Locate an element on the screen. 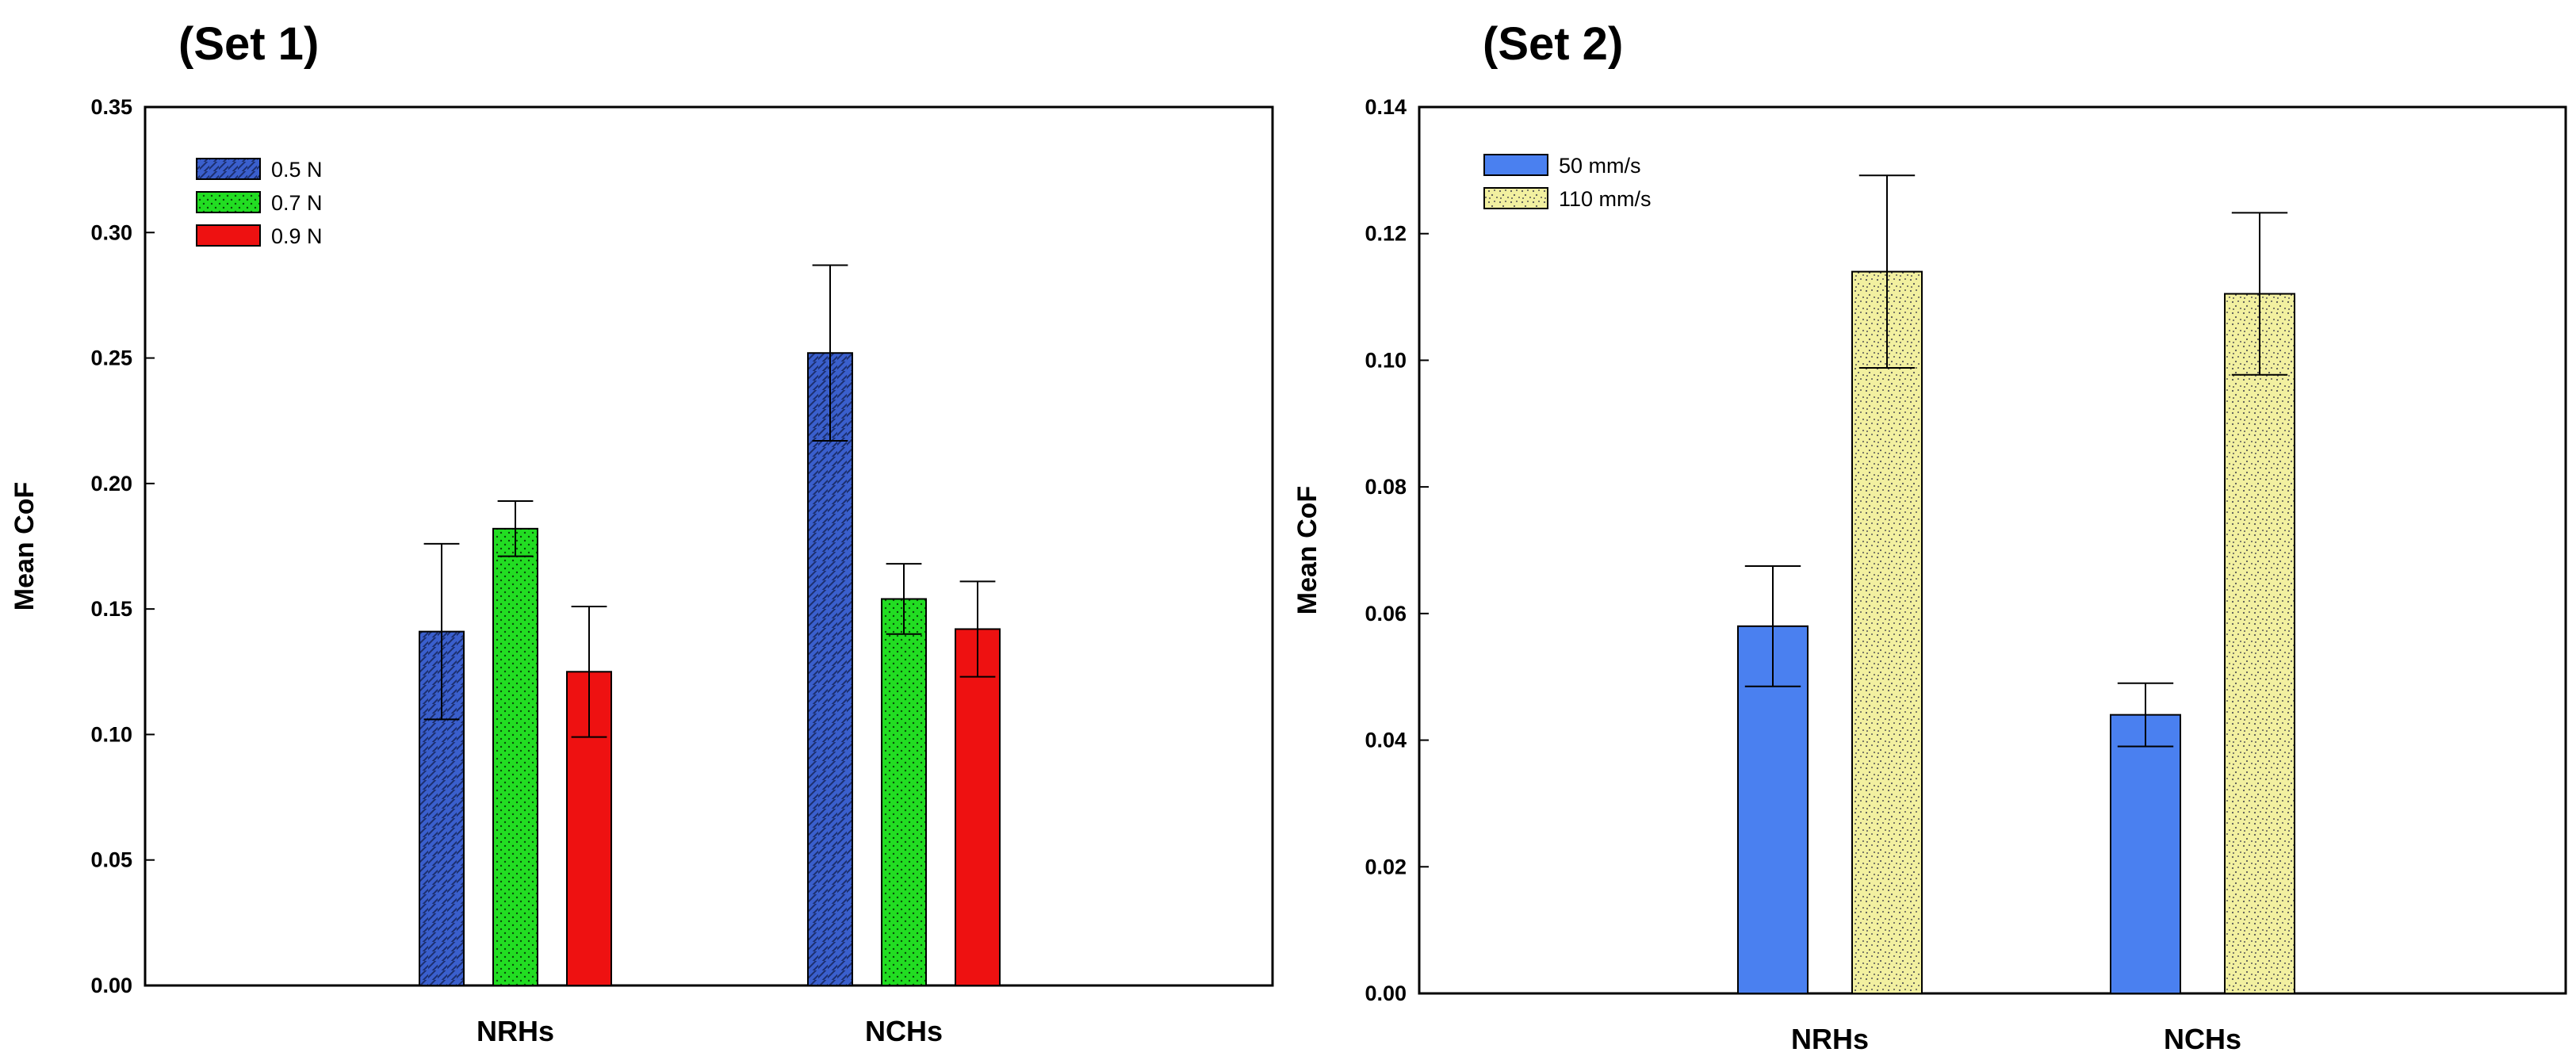 The width and height of the screenshot is (2576, 1060). bar-0-7-n-nrhs is located at coordinates (515, 757).